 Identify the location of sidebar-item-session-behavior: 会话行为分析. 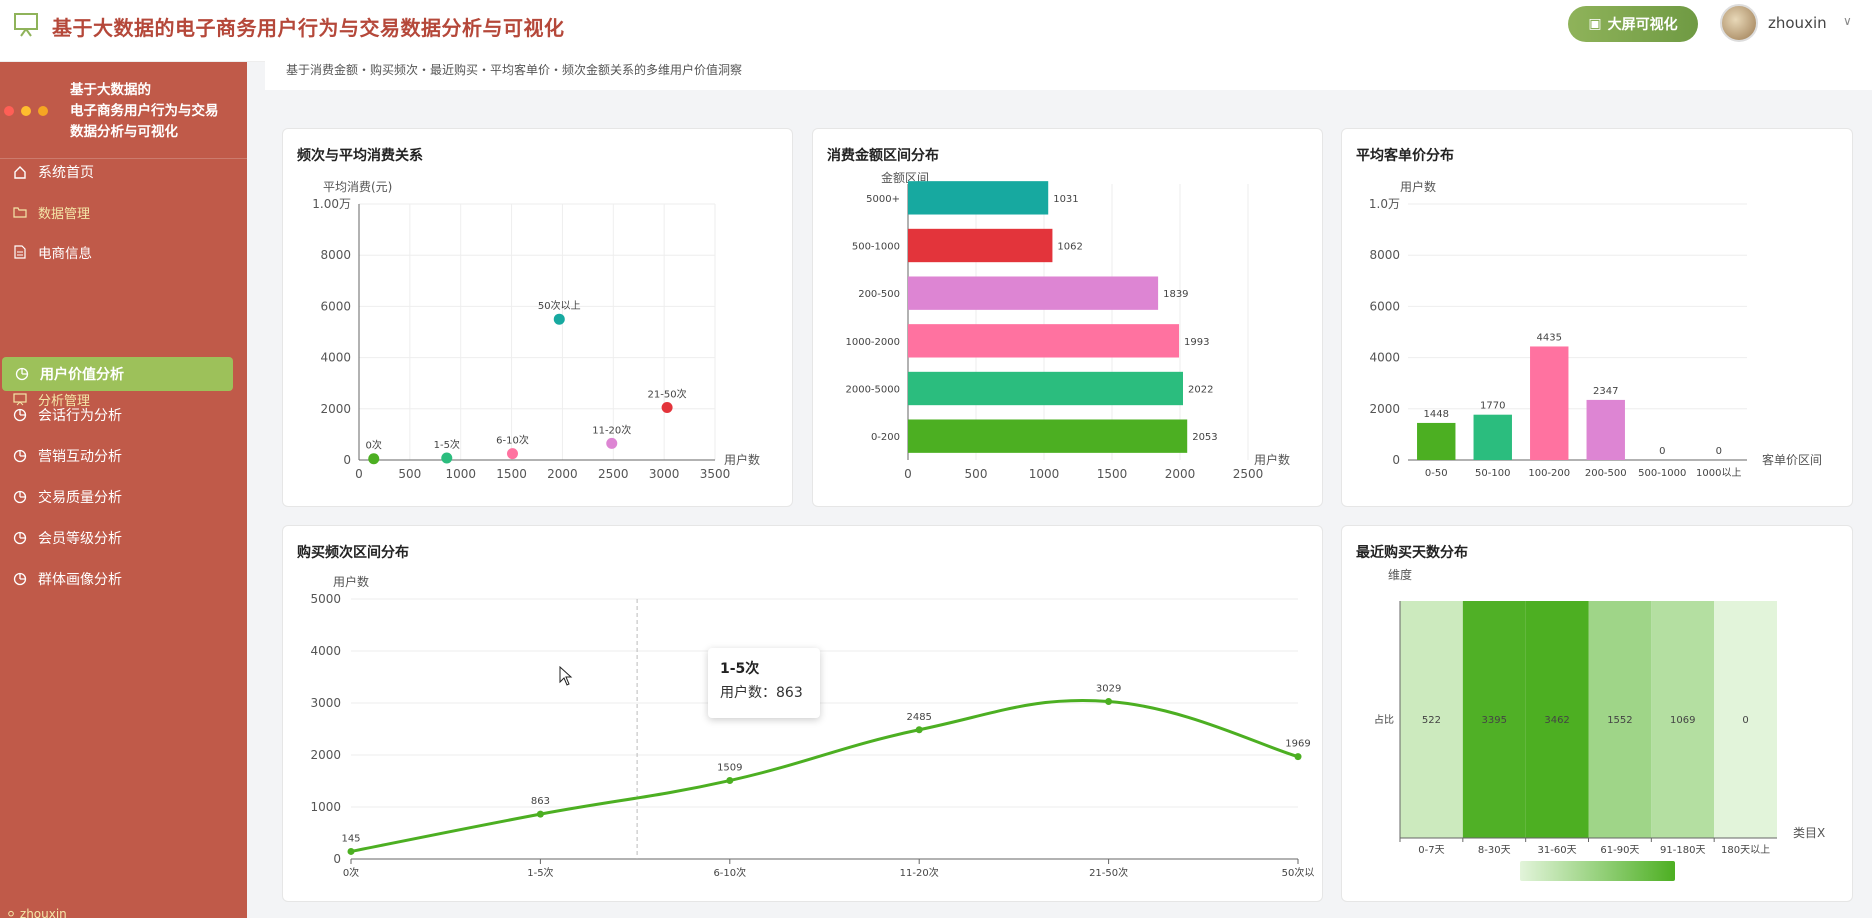
(123, 415).